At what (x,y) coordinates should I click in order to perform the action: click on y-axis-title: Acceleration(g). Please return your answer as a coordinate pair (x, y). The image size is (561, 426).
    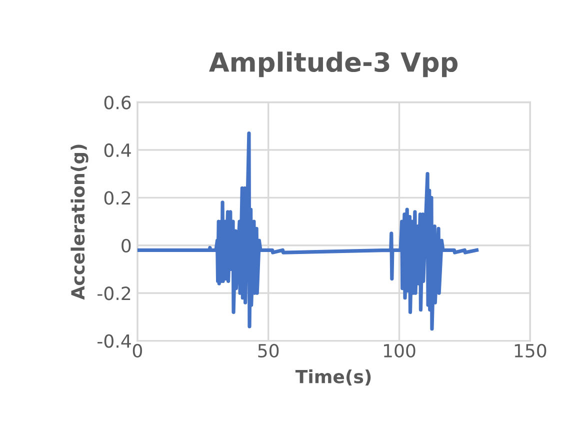
    Looking at the image, I should click on (79, 222).